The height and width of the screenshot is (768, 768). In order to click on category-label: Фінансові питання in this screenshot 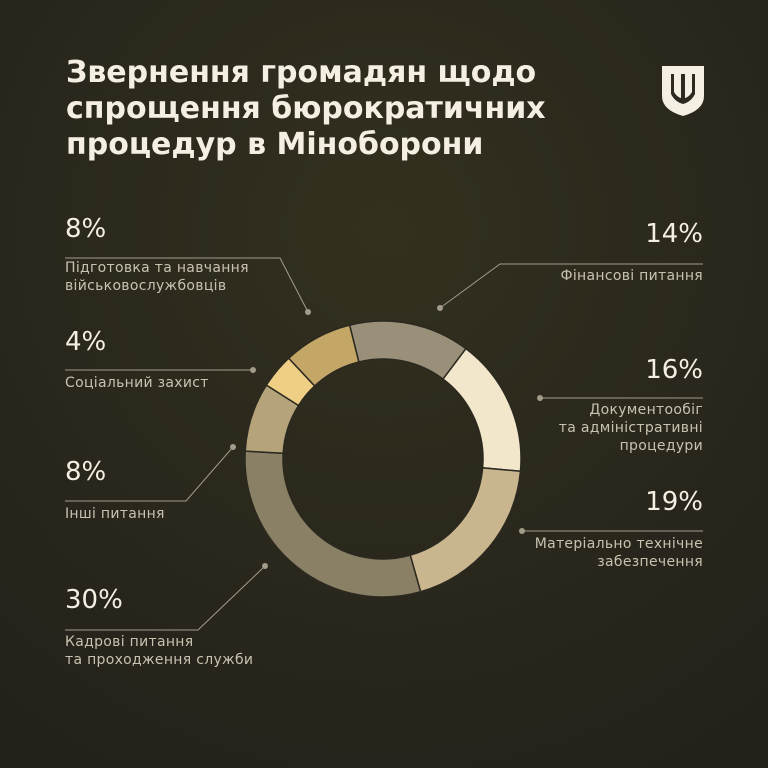, I will do `click(632, 276)`.